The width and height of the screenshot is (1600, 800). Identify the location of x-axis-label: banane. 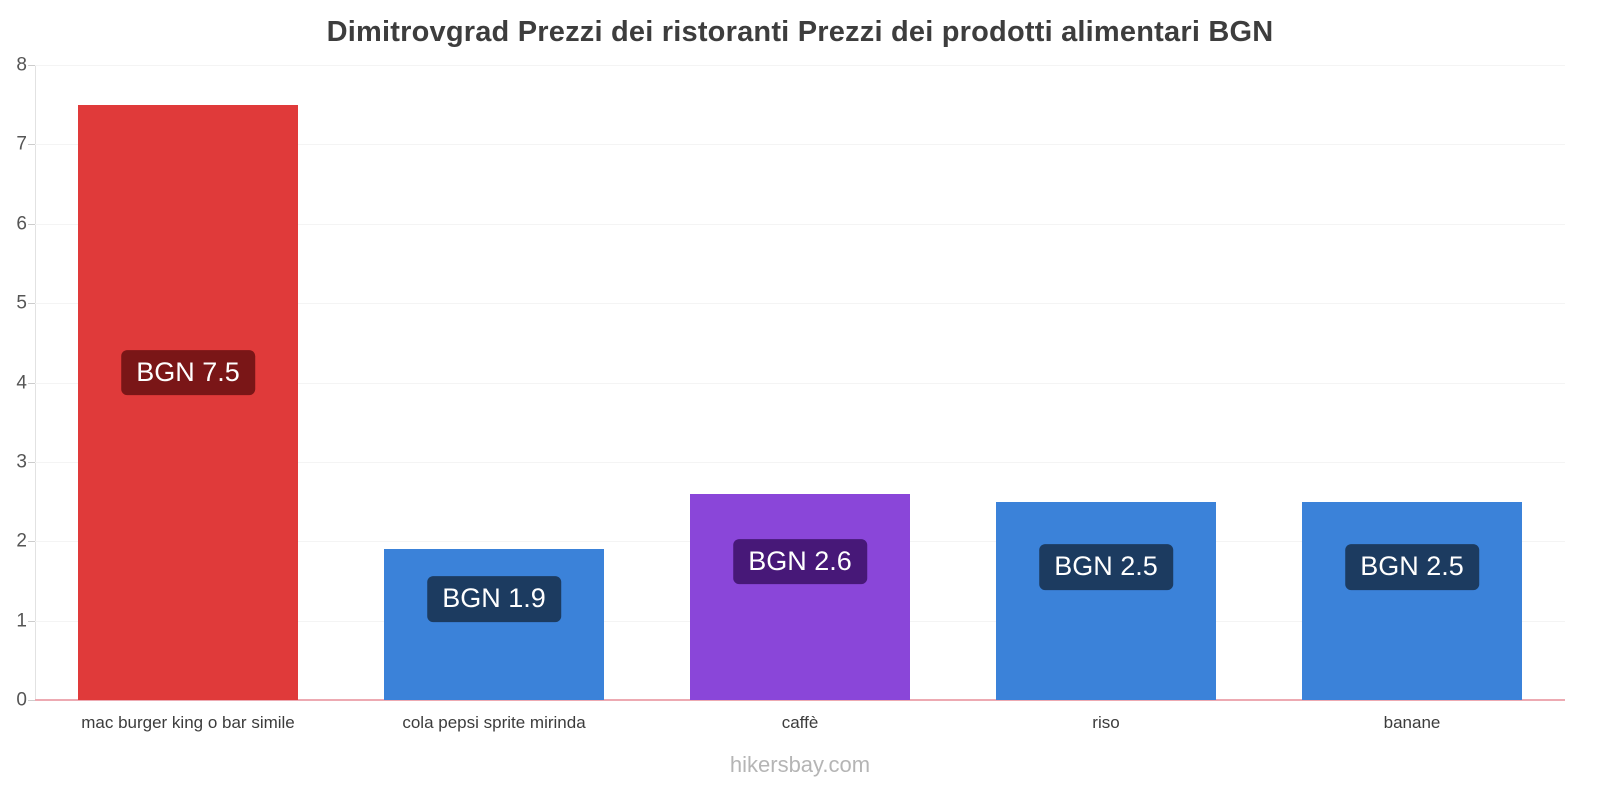
(1412, 722).